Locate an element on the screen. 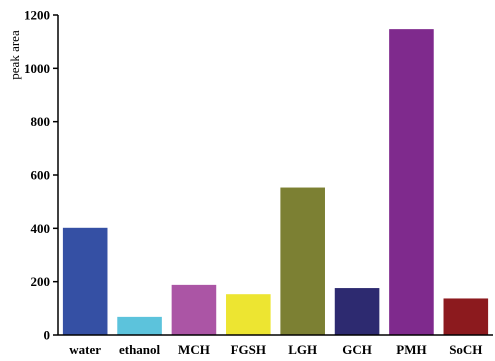 The height and width of the screenshot is (361, 495). x-tick-label-gch: GCH is located at coordinates (357, 349).